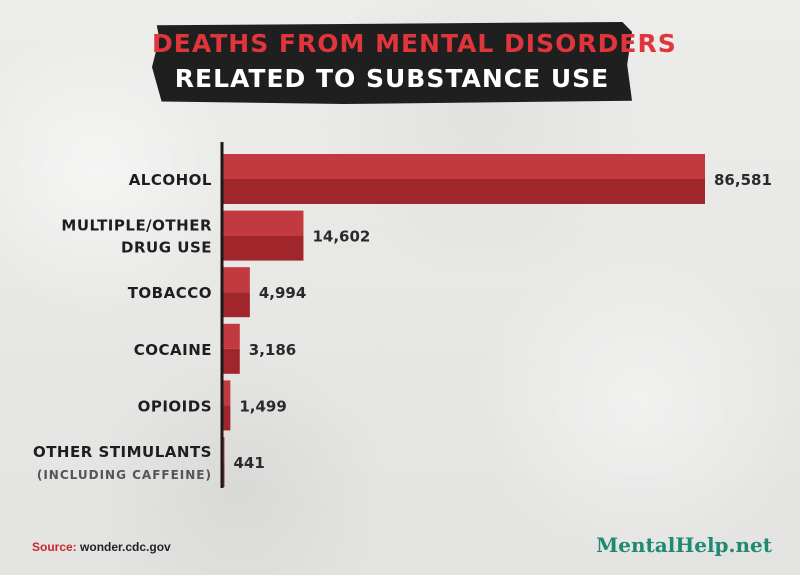 The image size is (800, 575). Describe the element at coordinates (262, 406) in the screenshot. I see `value-label-4: 1,499` at that location.